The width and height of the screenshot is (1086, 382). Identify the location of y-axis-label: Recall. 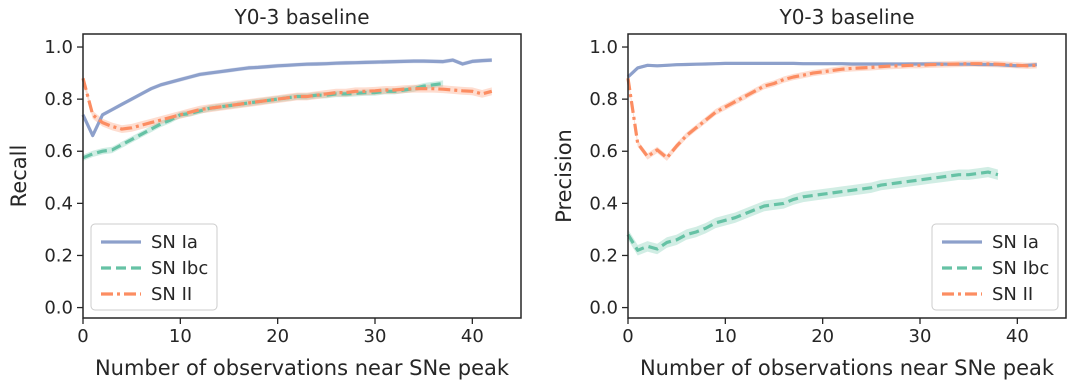
(19, 176).